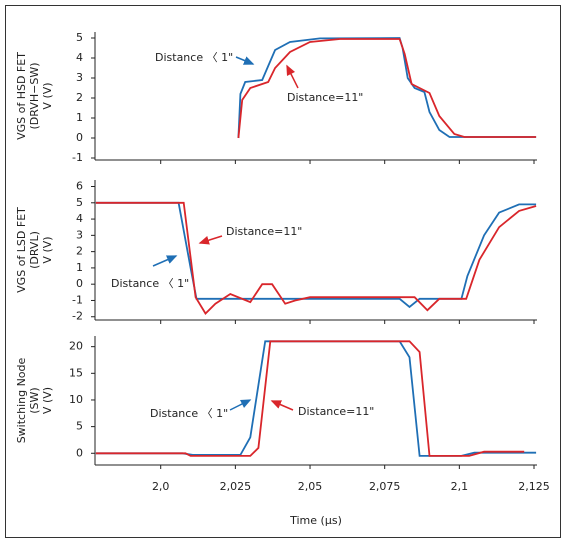 This screenshot has width=567, height=544. Describe the element at coordinates (76, 372) in the screenshot. I see `y-tick-label: 15` at that location.